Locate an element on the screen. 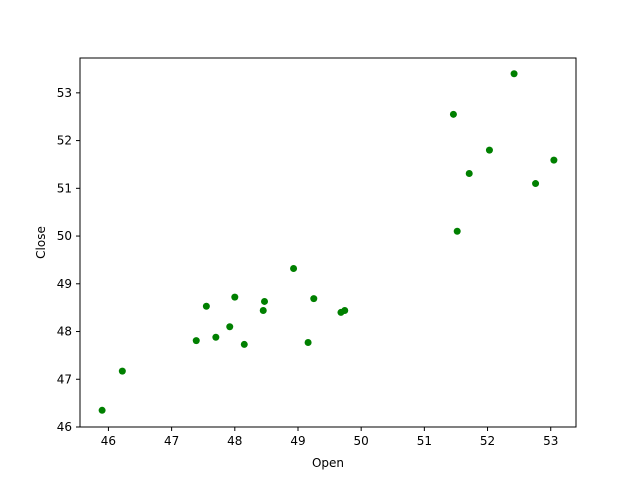 This screenshot has height=480, width=640. y-tick-label: 46 is located at coordinates (64, 427).